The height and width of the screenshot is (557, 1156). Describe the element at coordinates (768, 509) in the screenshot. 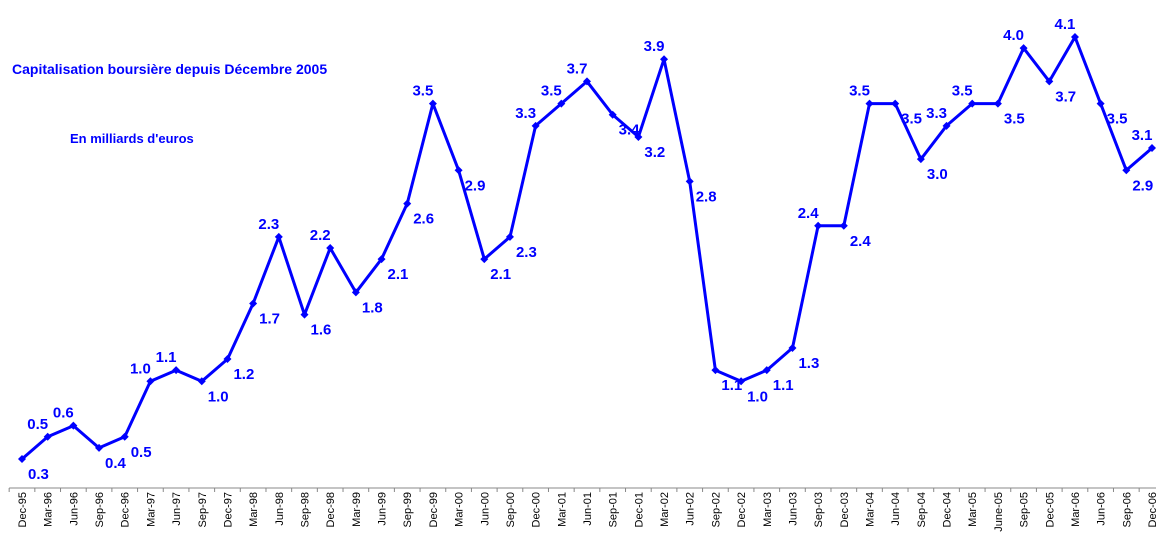

I see `x-tick-label: Mar-03` at that location.